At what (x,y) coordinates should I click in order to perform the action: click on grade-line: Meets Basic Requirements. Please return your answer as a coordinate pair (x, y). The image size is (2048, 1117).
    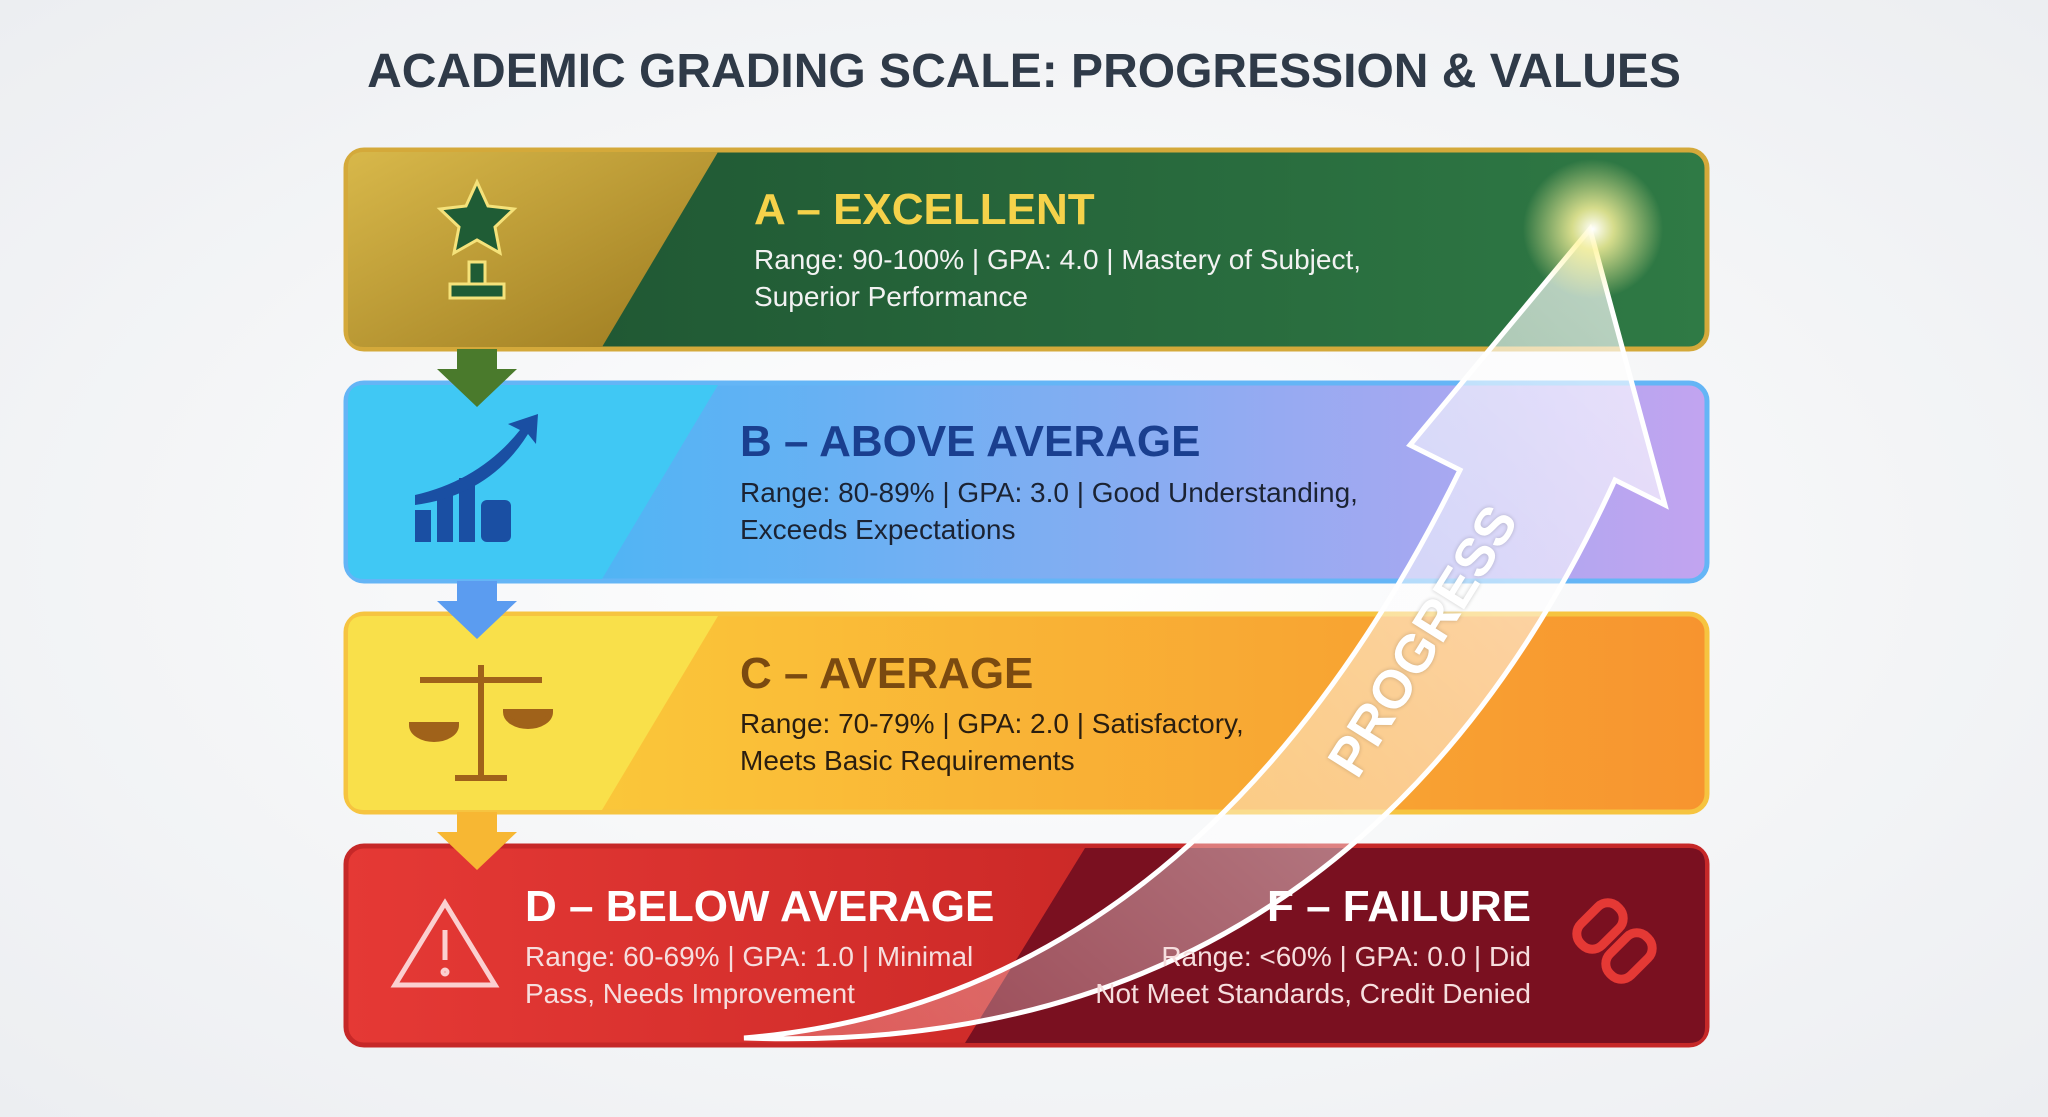
    Looking at the image, I should click on (907, 760).